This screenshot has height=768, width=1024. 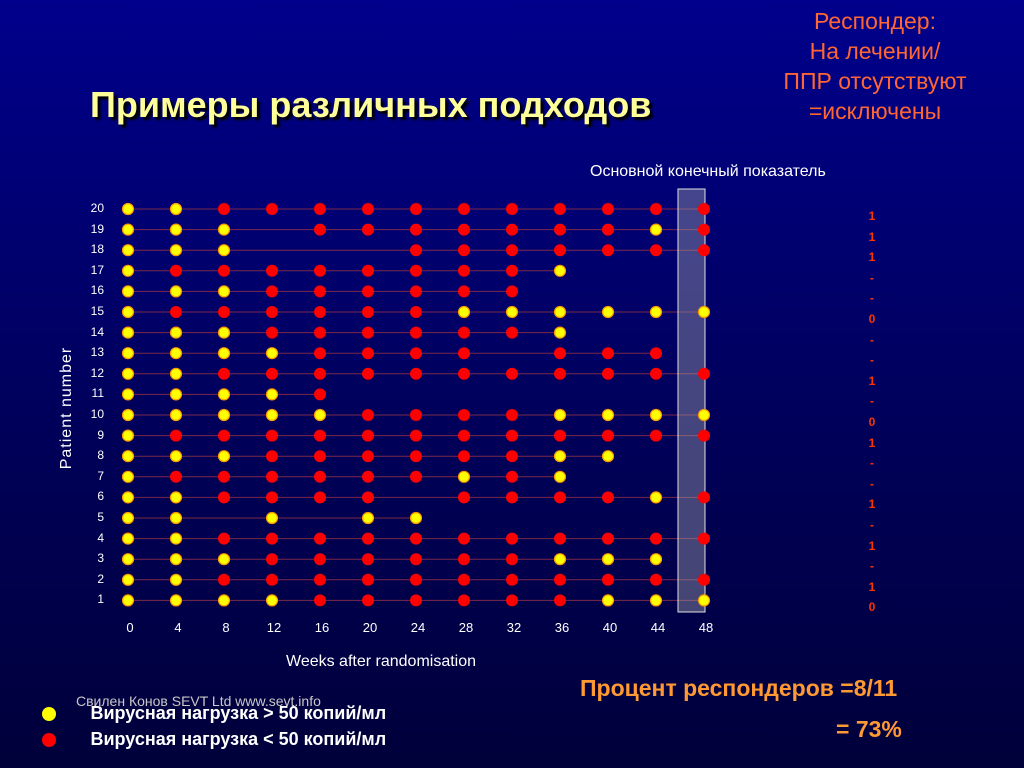 What do you see at coordinates (238, 713) in the screenshot?
I see `legend-label: Вирусная нагрузка > 50 копий/мл` at bounding box center [238, 713].